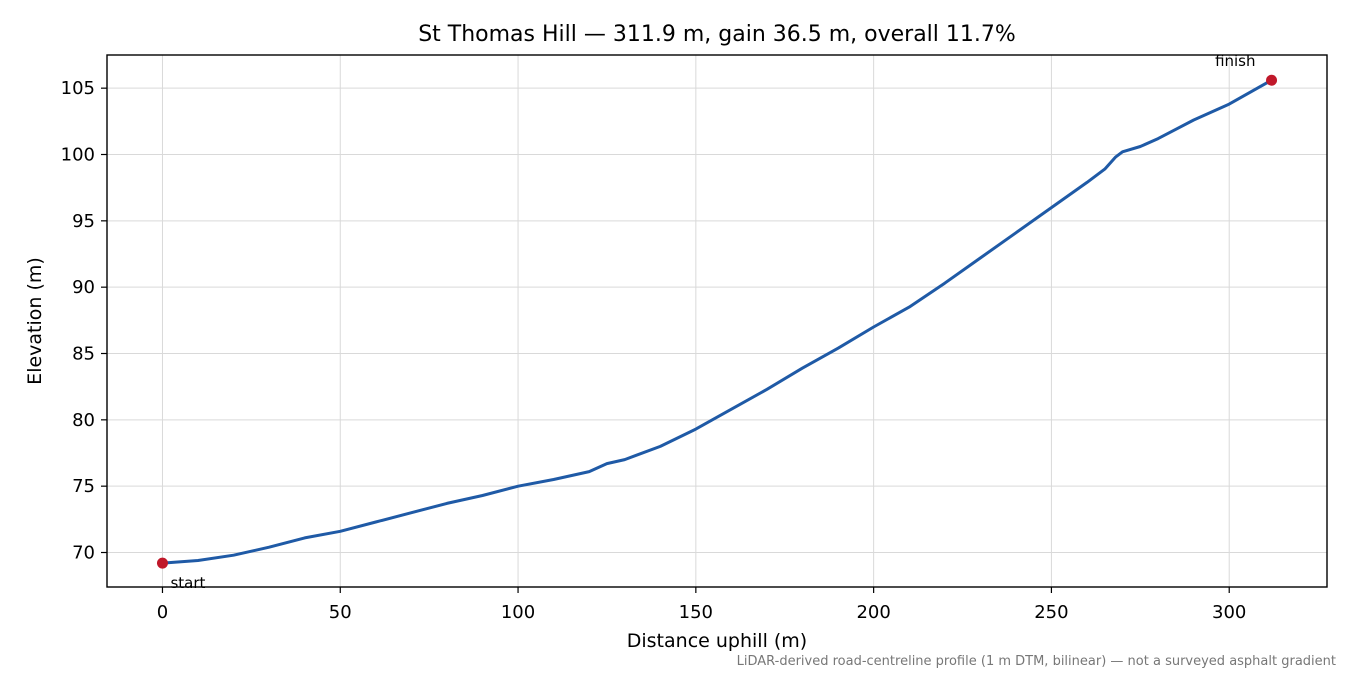  I want to click on x-tick-label: 300, so click(1229, 612).